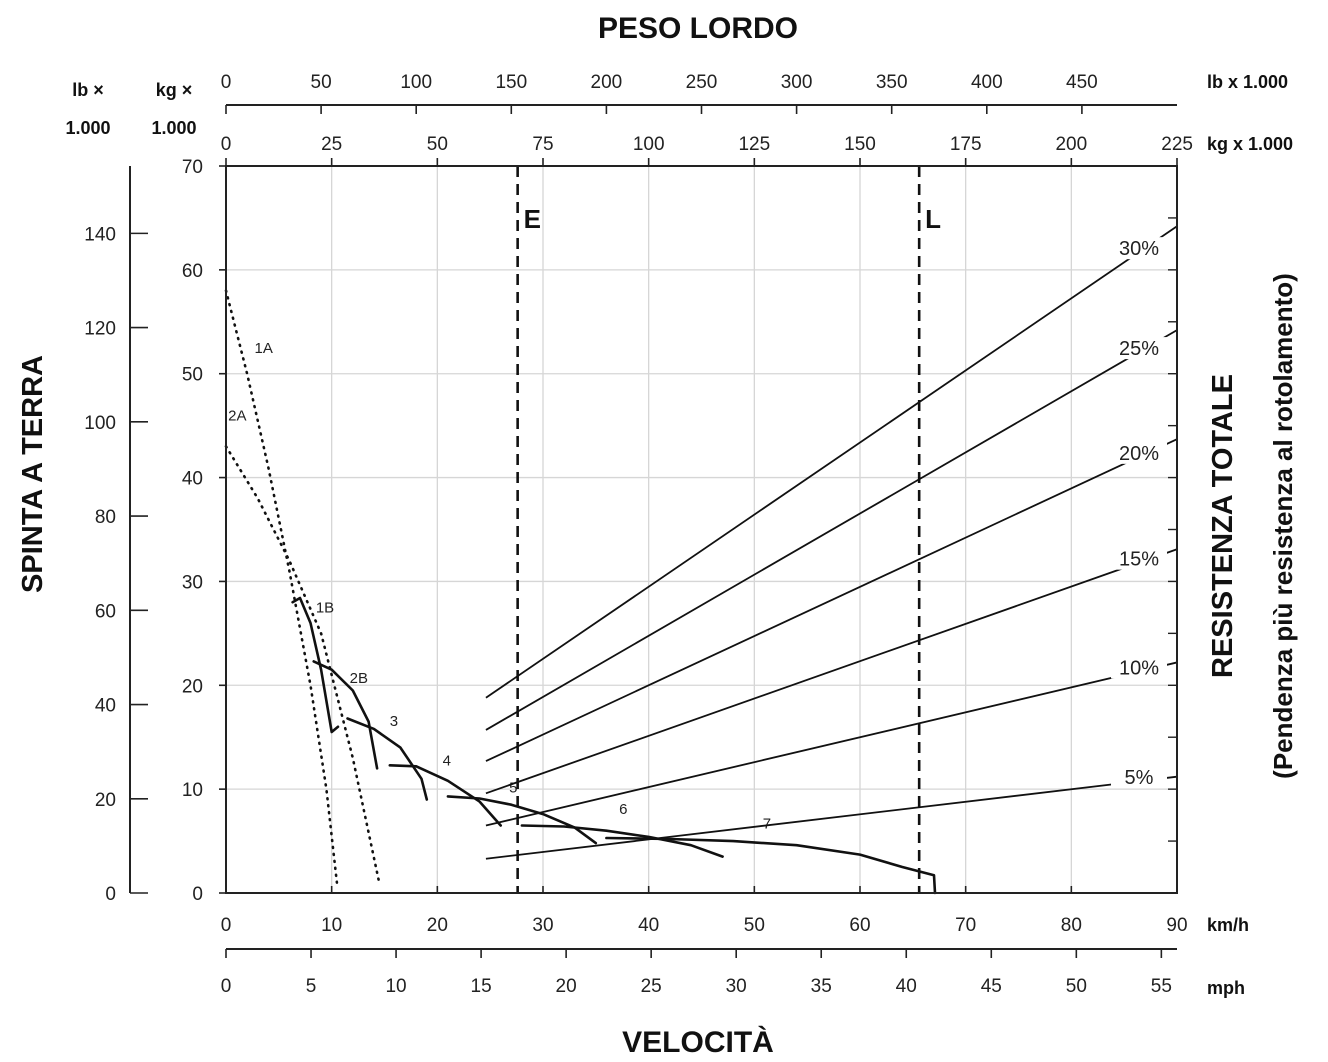 This screenshot has height=1062, width=1328. Describe the element at coordinates (648, 925) in the screenshot. I see `x-tick-label-kmh: 40` at that location.